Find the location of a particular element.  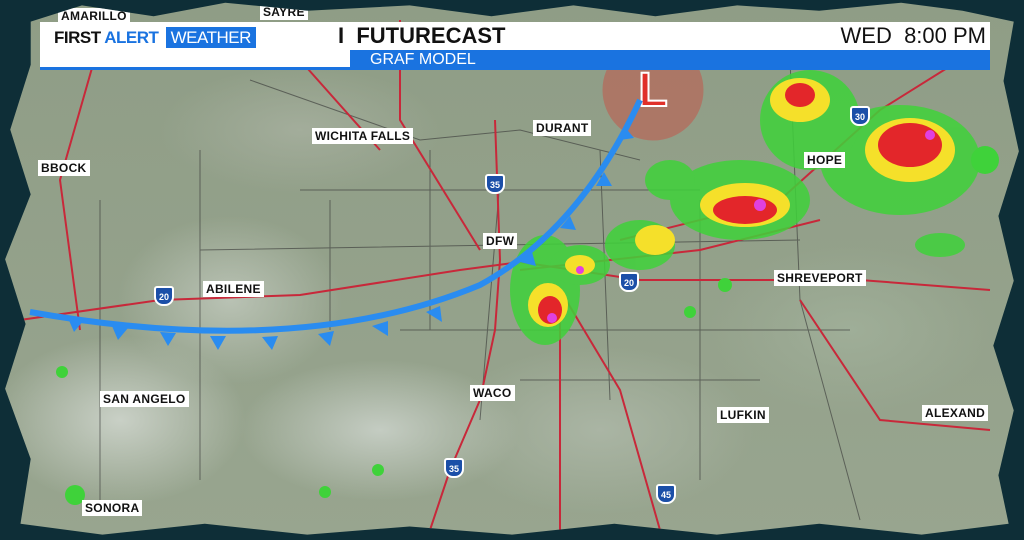

city-label: WACO is located at coordinates (492, 393).